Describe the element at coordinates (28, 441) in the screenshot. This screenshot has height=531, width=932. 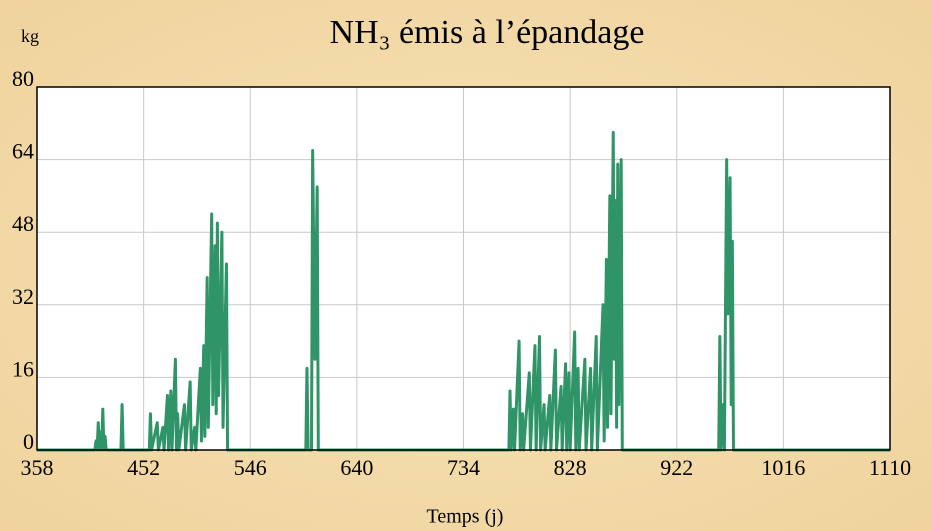
I see `y-tick-label: 0` at that location.